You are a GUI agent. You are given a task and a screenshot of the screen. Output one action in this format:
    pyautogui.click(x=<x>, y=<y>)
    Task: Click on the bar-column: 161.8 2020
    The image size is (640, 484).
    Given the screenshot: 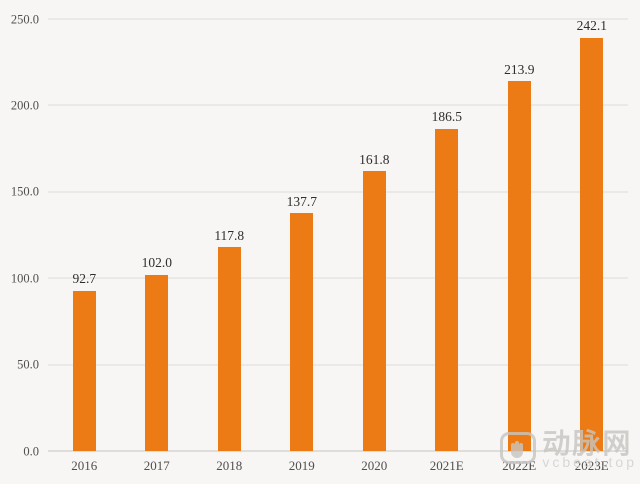 What is the action you would take?
    pyautogui.click(x=374, y=245)
    